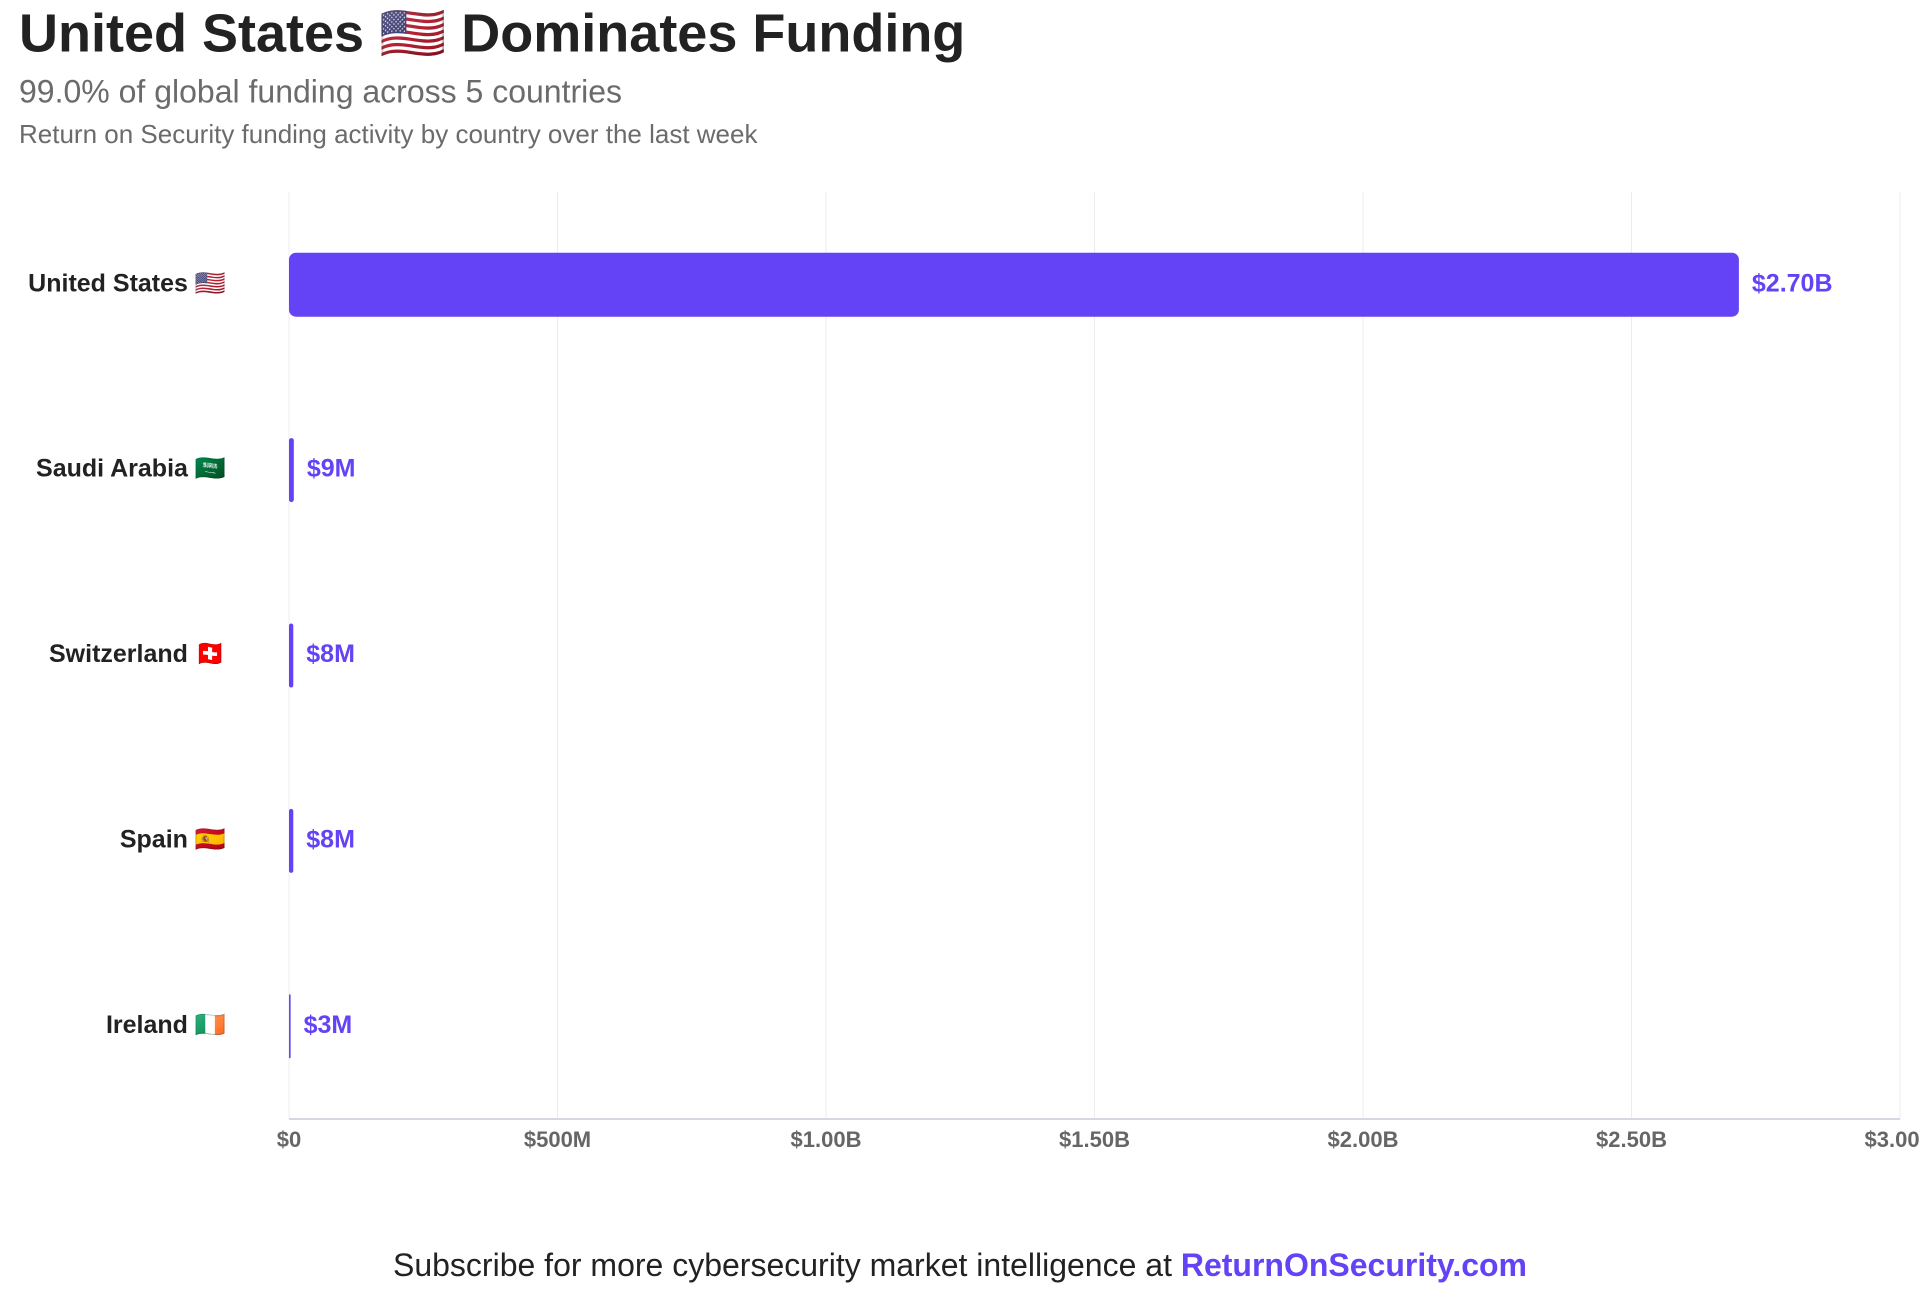 This screenshot has height=1299, width=1920. Describe the element at coordinates (1631, 1139) in the screenshot. I see `x-tick-label: $2.50B` at that location.